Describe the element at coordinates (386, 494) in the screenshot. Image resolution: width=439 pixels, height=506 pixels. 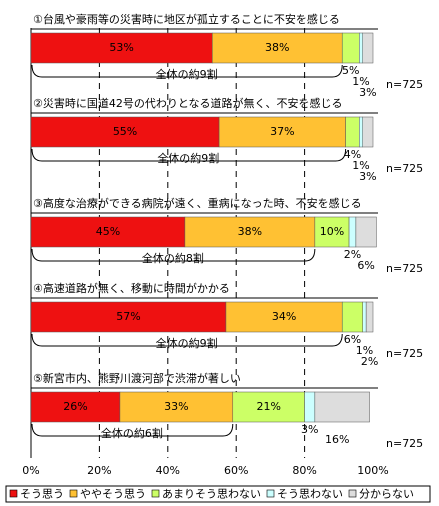
I see `legend-label: 分からない` at that location.